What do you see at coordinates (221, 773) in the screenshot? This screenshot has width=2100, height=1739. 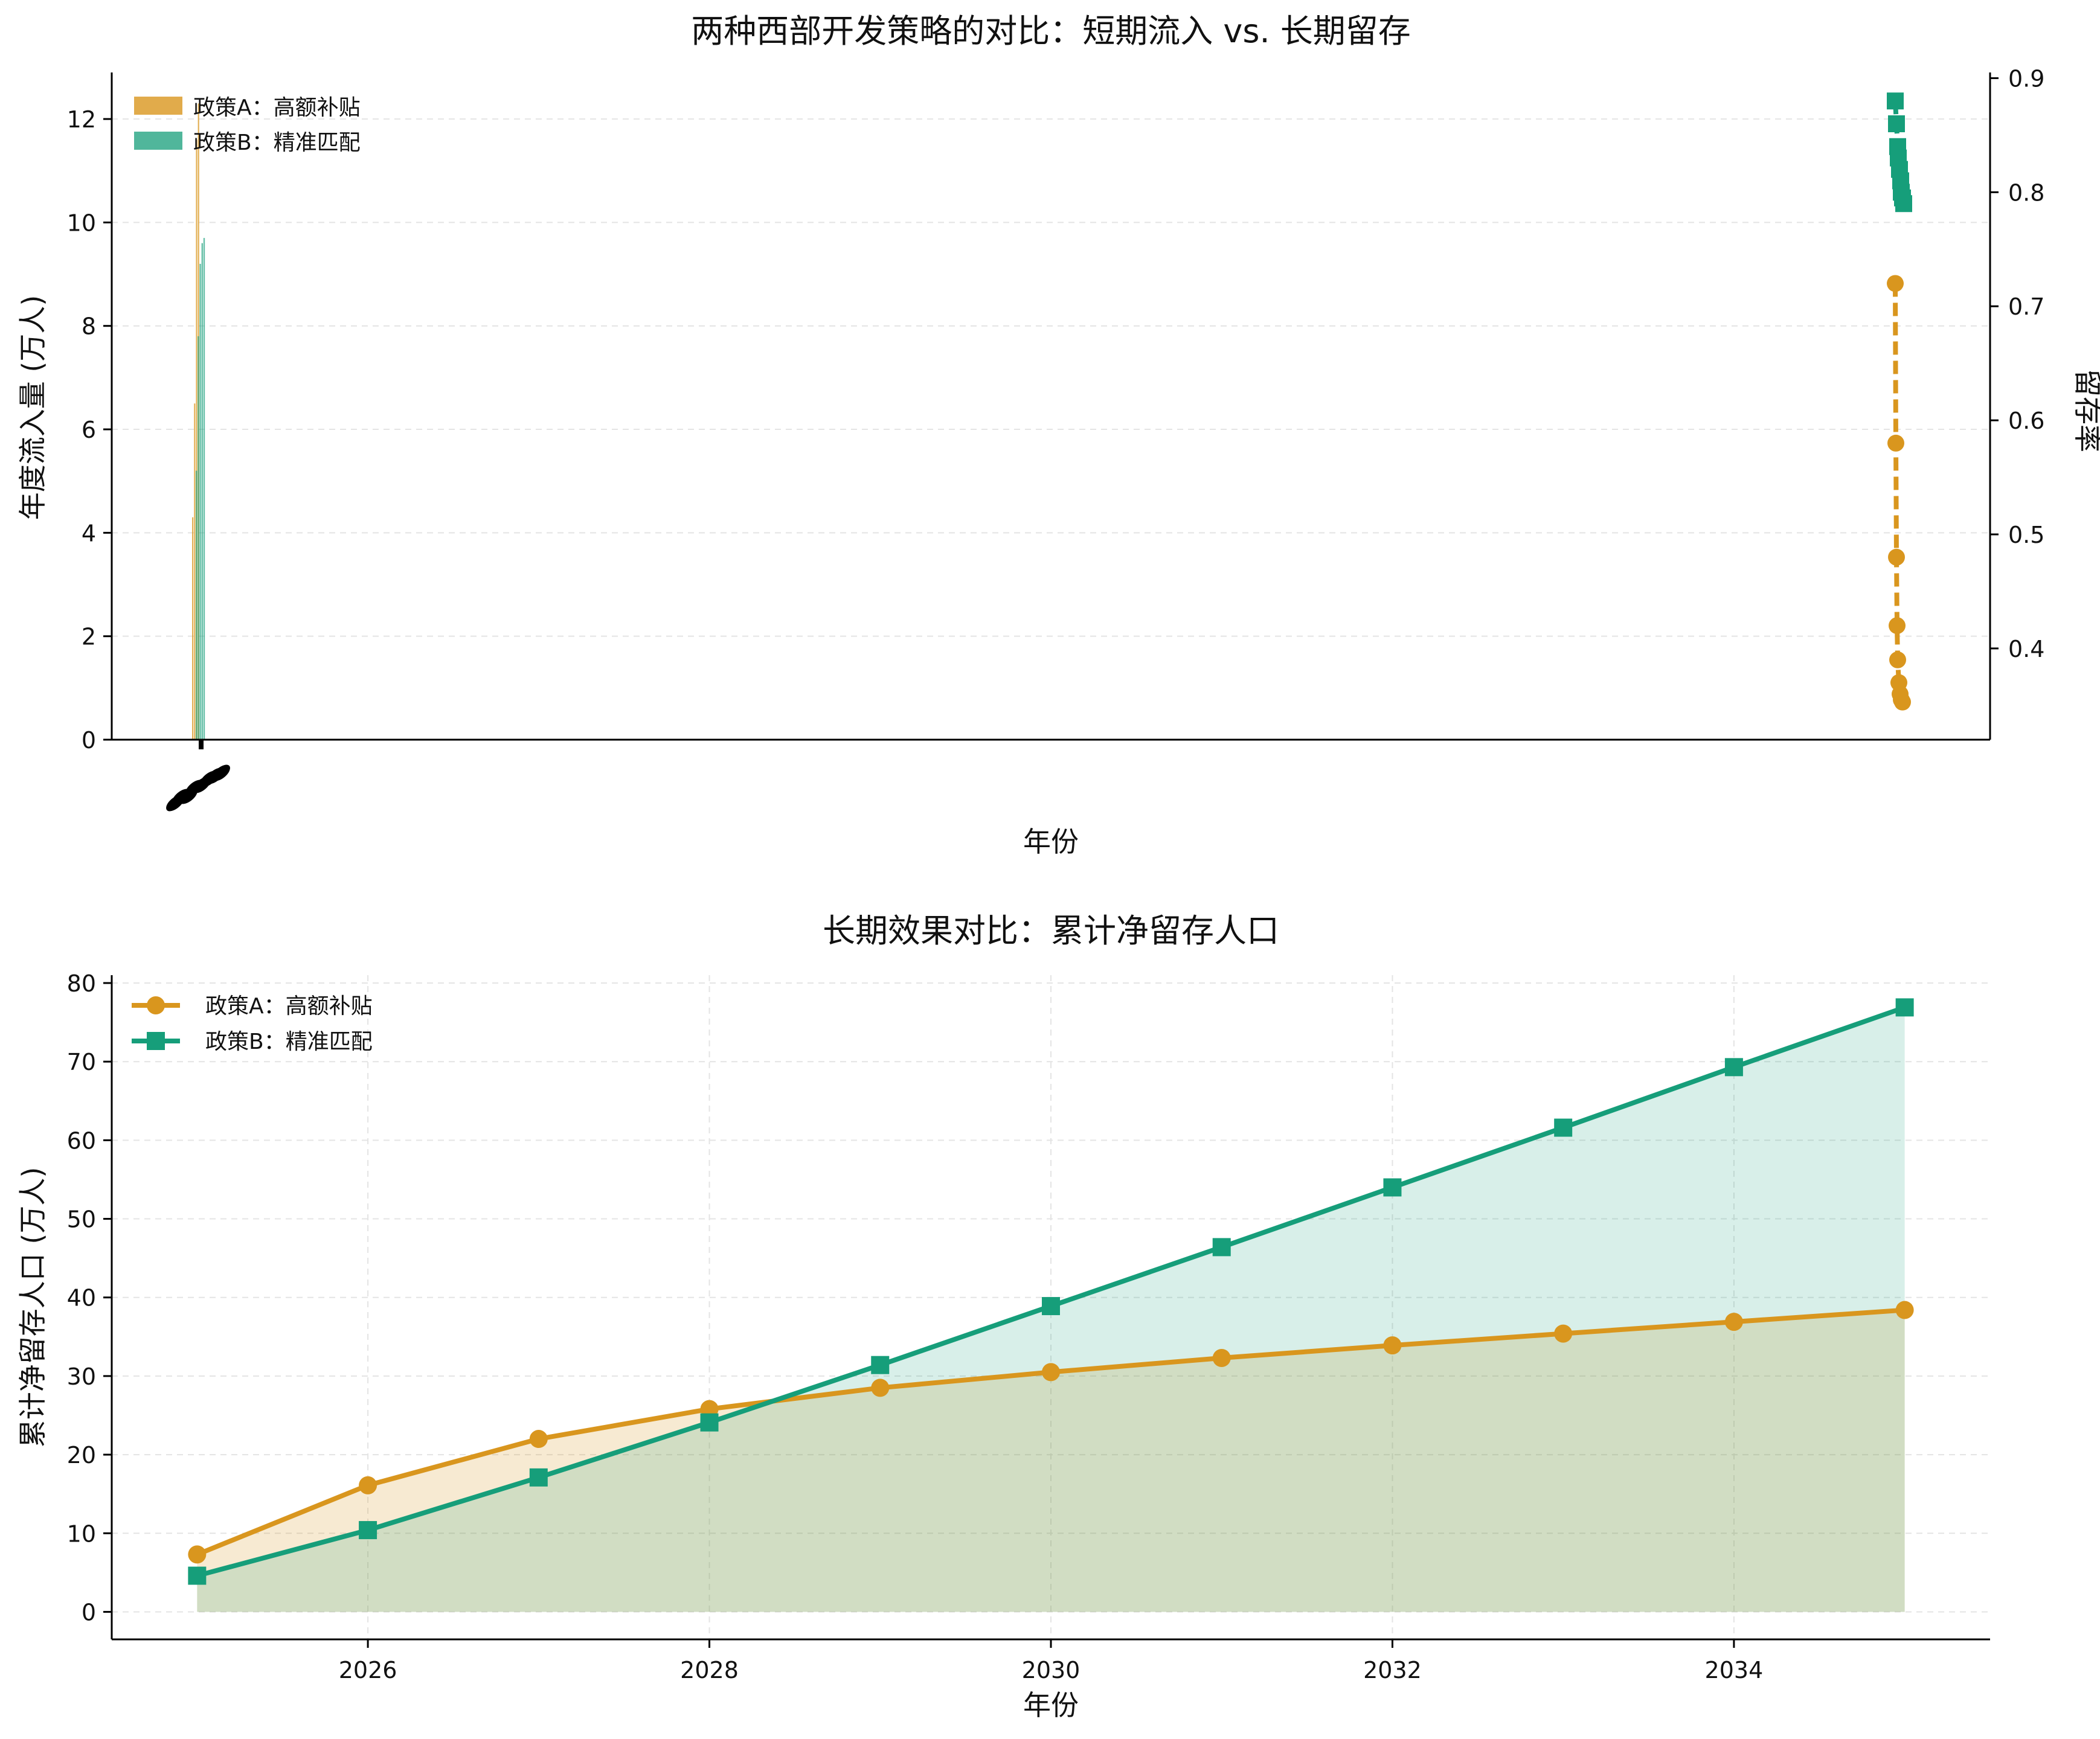 I see `top-x-tick-cluster-blob` at bounding box center [221, 773].